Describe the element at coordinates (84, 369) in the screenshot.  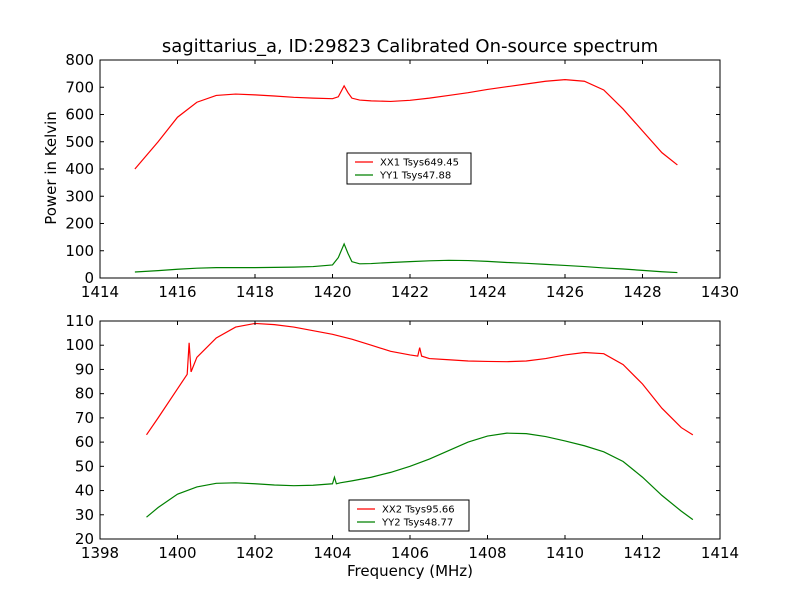
I see `y-tick-label: 90` at that location.